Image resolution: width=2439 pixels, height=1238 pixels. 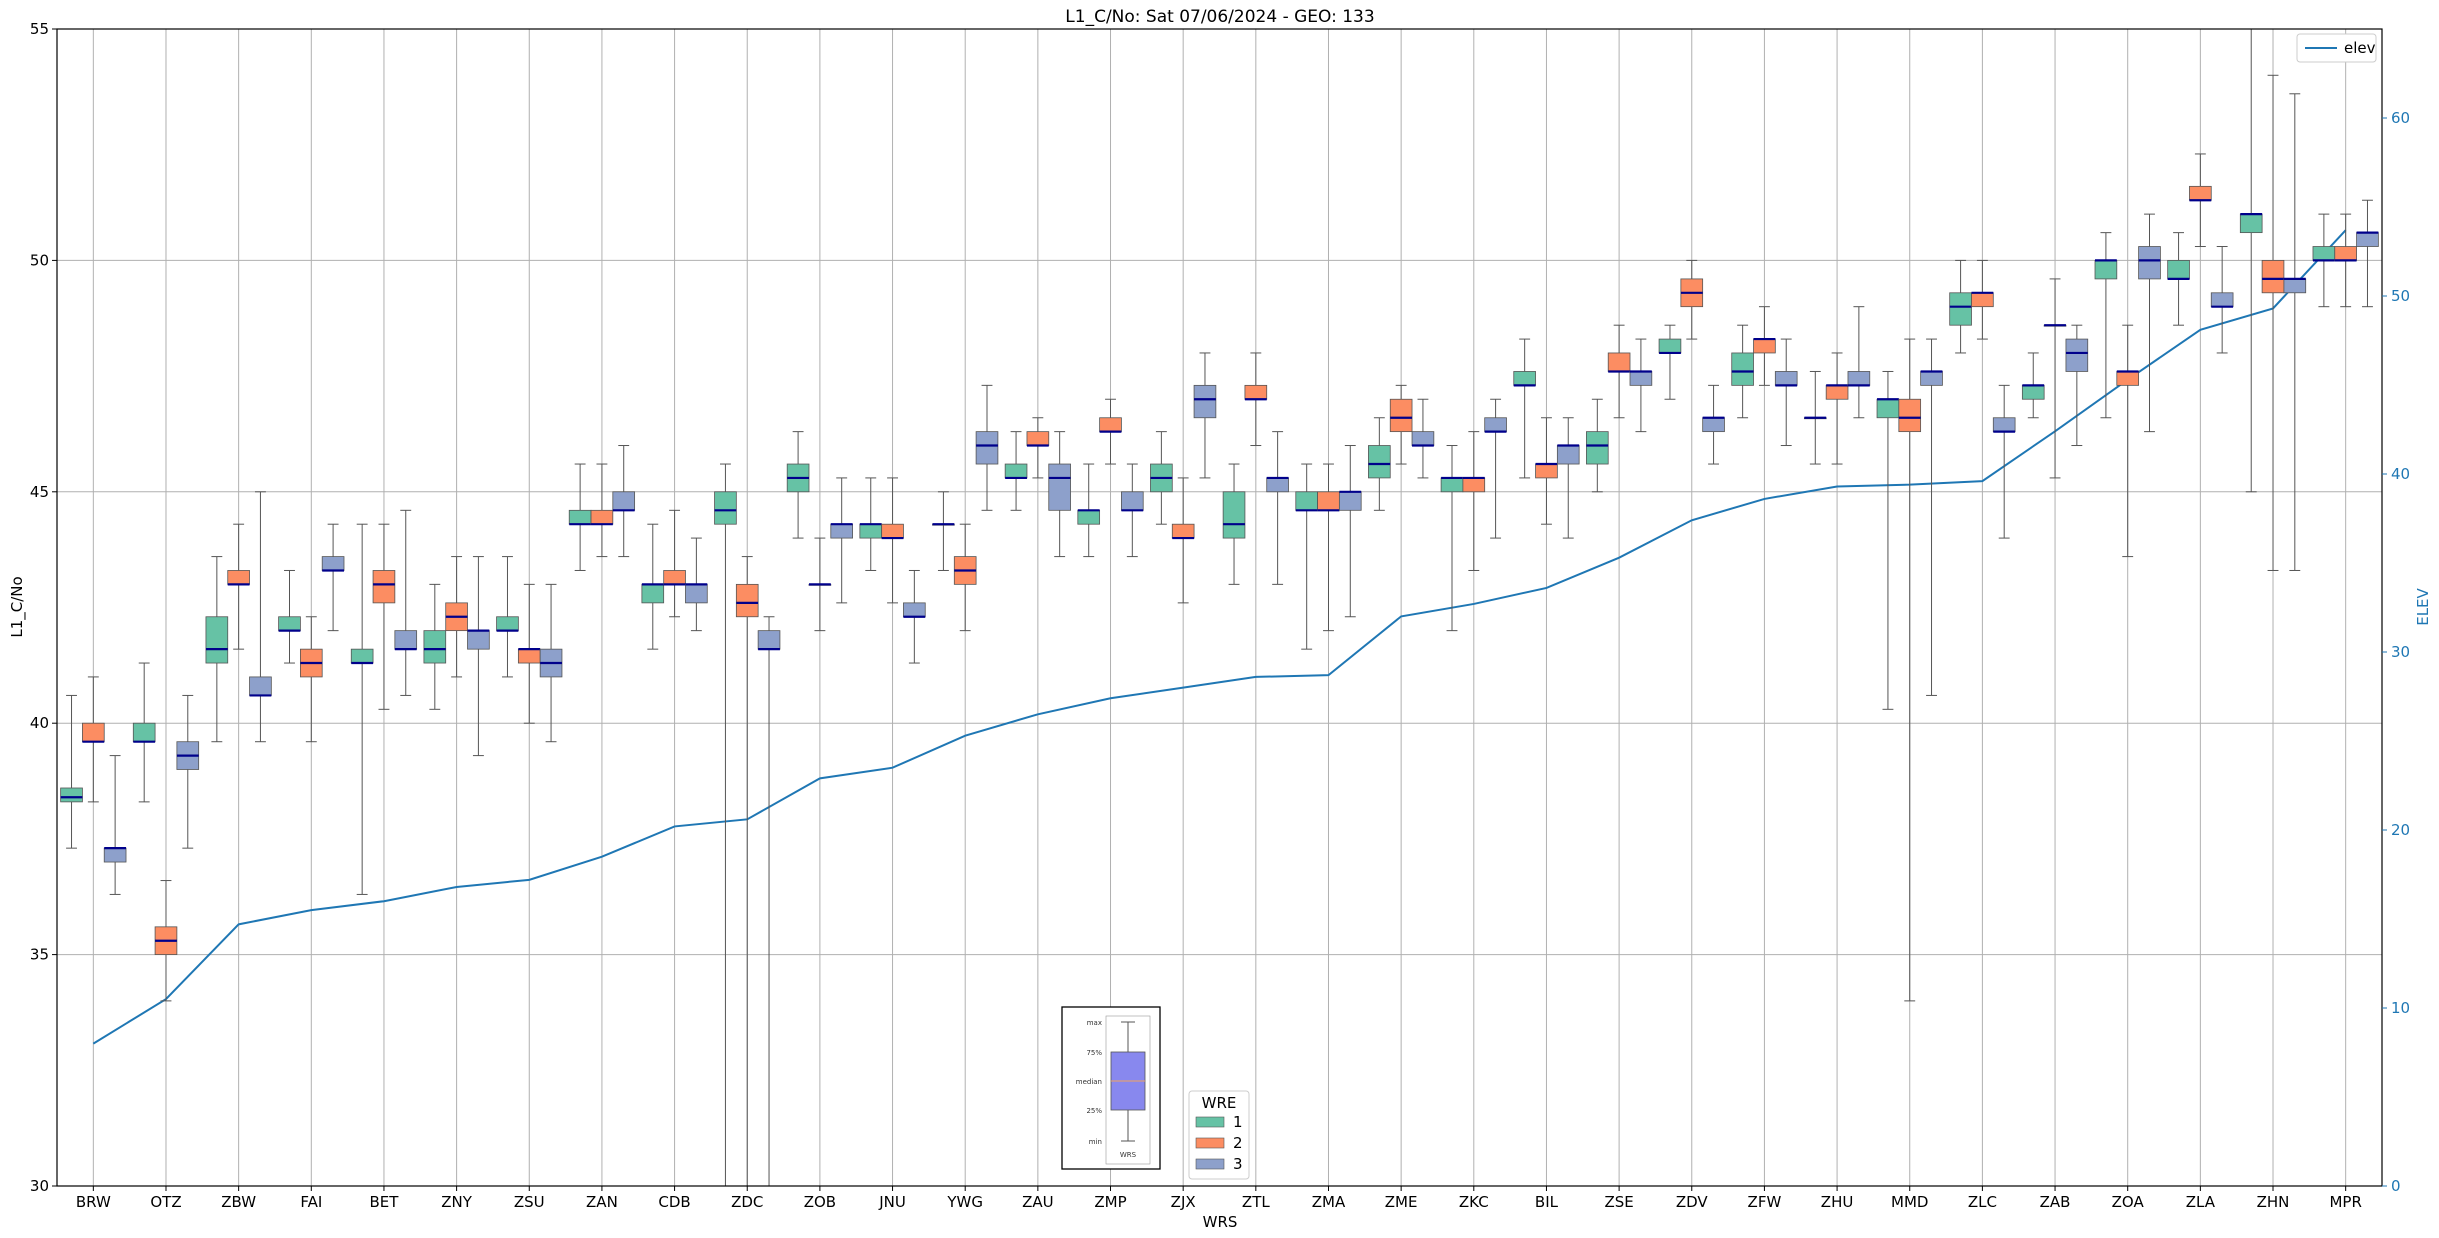 I want to click on x-tick-label: ZAU, so click(x=1038, y=1202).